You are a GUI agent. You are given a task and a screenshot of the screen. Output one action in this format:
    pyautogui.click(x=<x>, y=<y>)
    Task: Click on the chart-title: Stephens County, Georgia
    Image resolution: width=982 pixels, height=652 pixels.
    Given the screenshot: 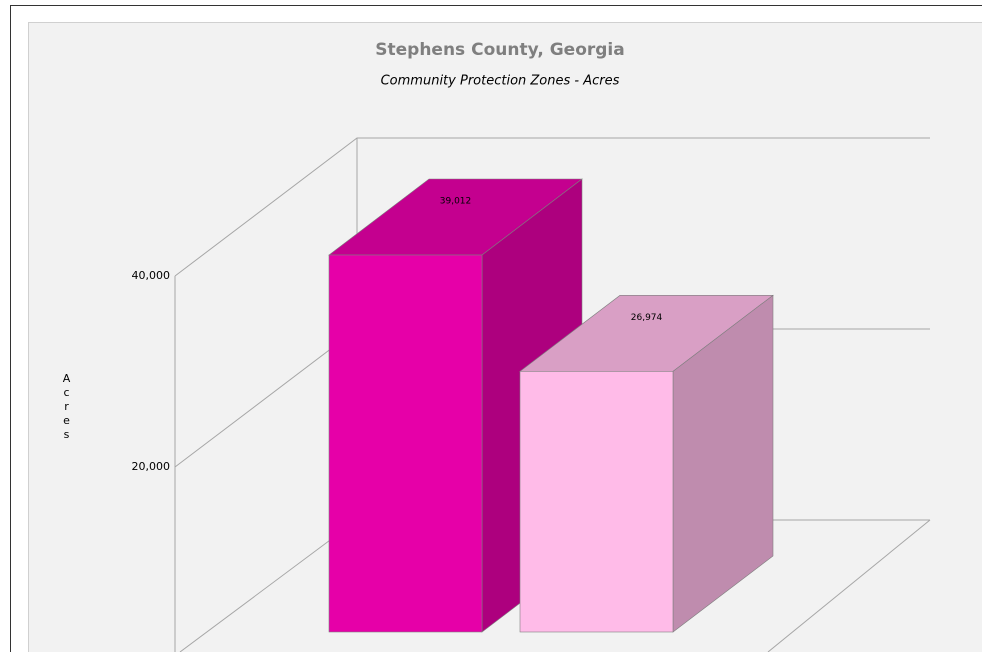 What is the action you would take?
    pyautogui.click(x=499, y=50)
    